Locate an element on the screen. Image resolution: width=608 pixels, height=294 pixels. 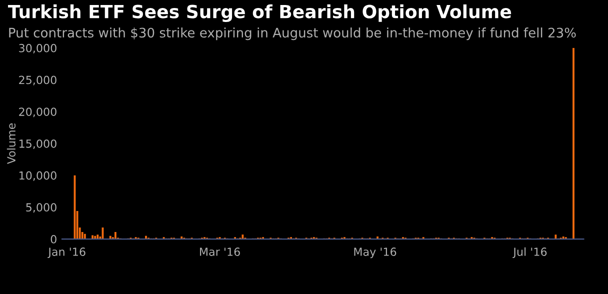
x-tick-label: Jan '16 is located at coordinates (67, 253).